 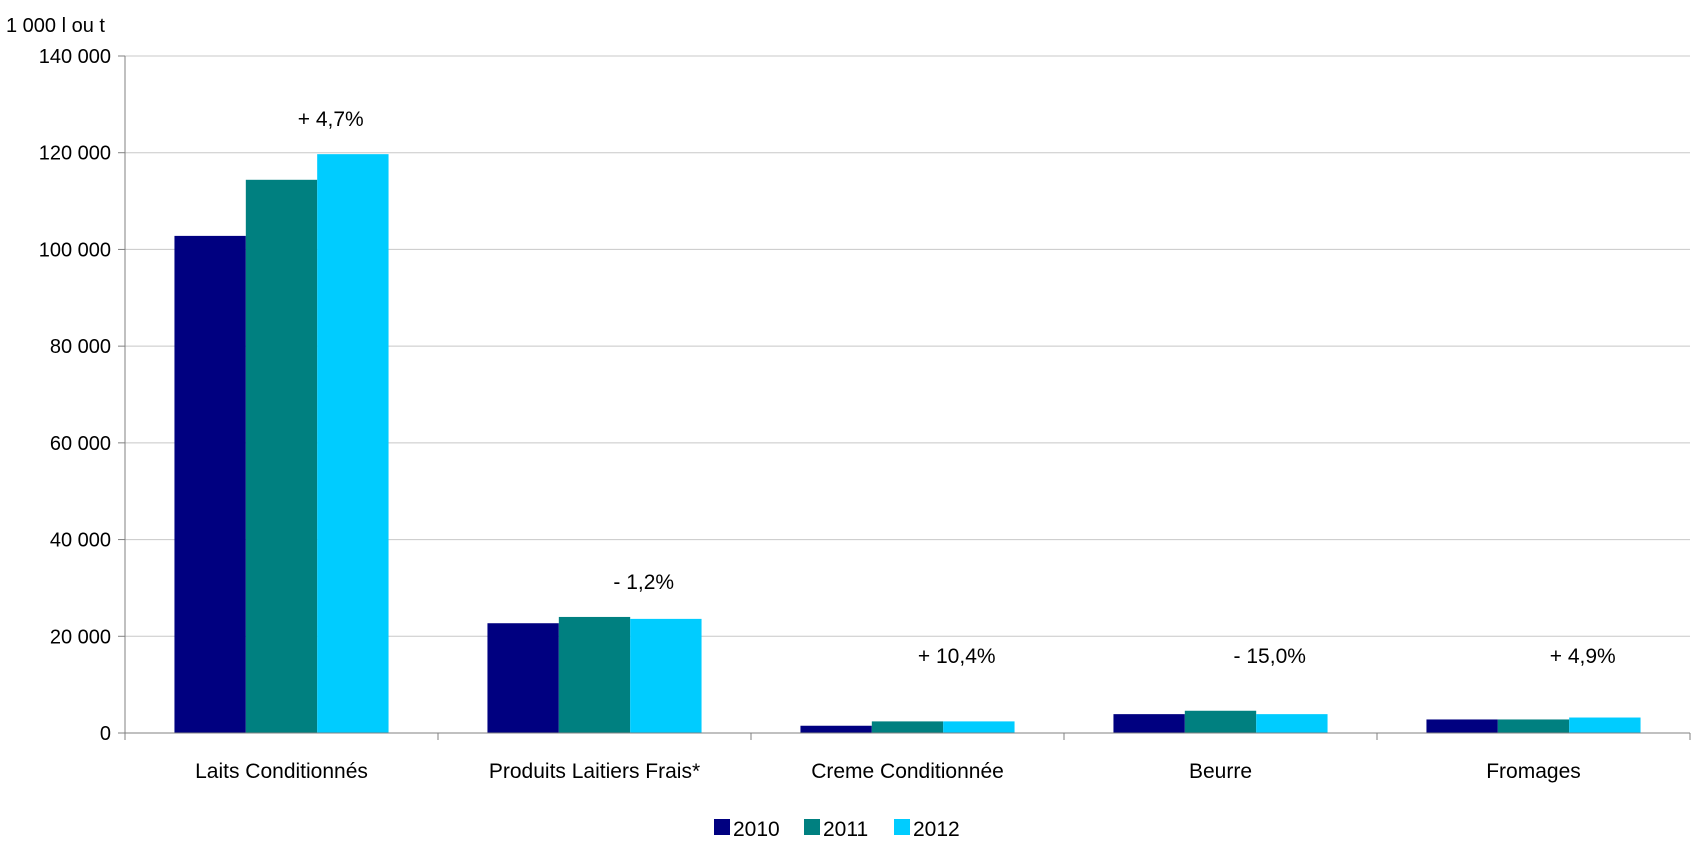 What do you see at coordinates (936, 829) in the screenshot?
I see `legend-label: 2012` at bounding box center [936, 829].